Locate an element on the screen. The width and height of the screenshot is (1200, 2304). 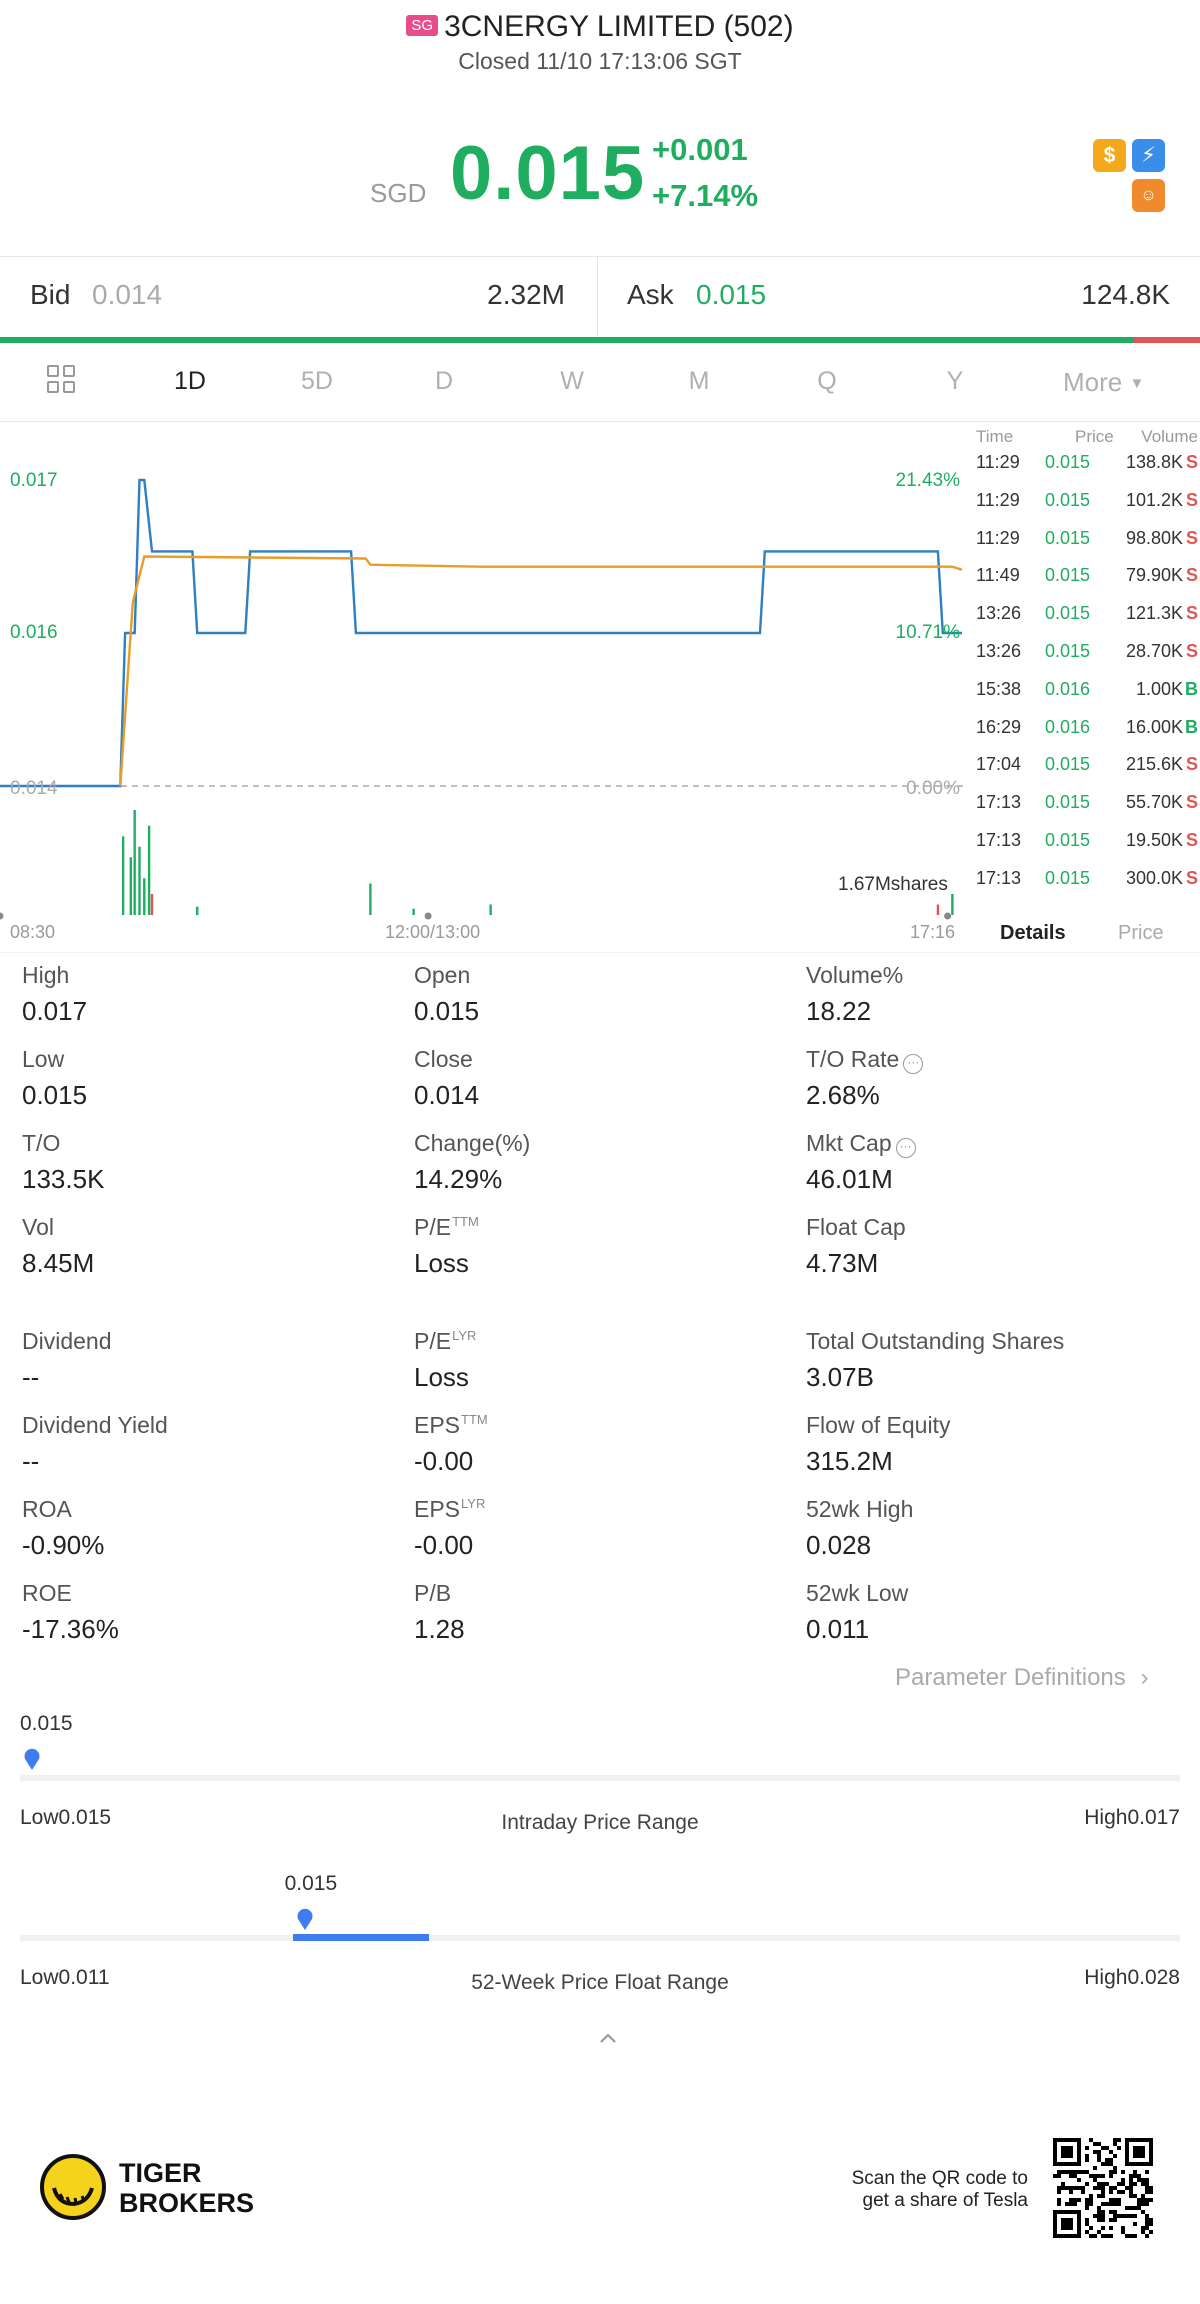
stat-value: 14.29% is located at coordinates (458, 1179).